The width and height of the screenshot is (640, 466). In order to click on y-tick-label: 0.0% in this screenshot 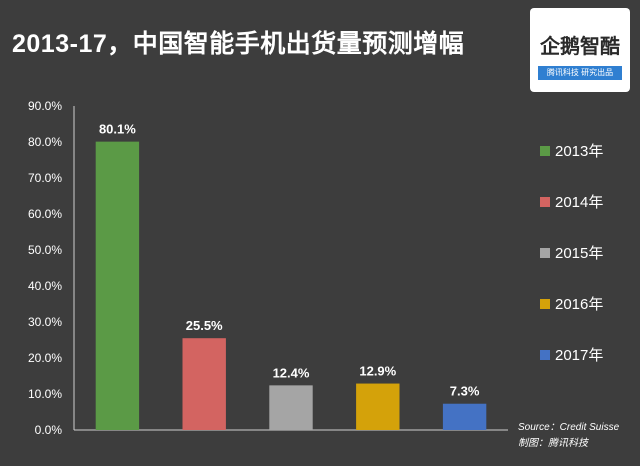, I will do `click(49, 430)`.